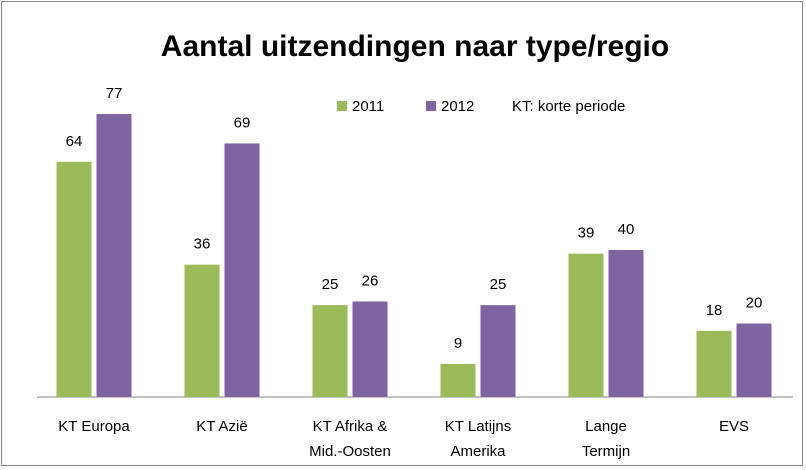  Describe the element at coordinates (714, 310) in the screenshot. I see `value-label: 18` at that location.